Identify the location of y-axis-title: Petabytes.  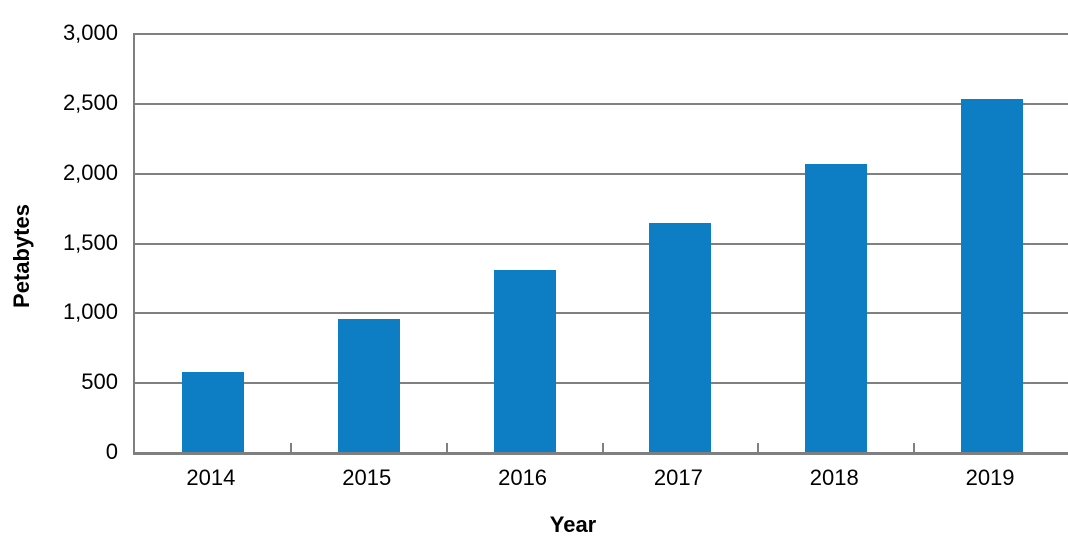
(21, 256).